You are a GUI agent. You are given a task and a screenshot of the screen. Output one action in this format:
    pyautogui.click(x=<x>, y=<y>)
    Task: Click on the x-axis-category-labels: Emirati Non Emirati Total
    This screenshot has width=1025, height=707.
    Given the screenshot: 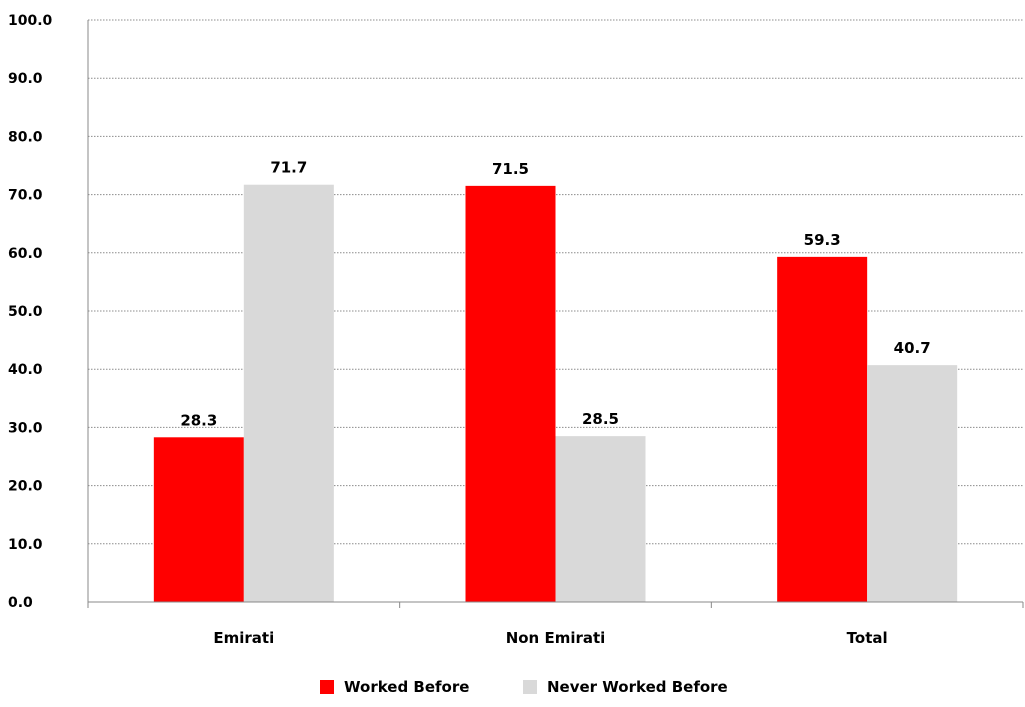 What is the action you would take?
    pyautogui.click(x=550, y=638)
    